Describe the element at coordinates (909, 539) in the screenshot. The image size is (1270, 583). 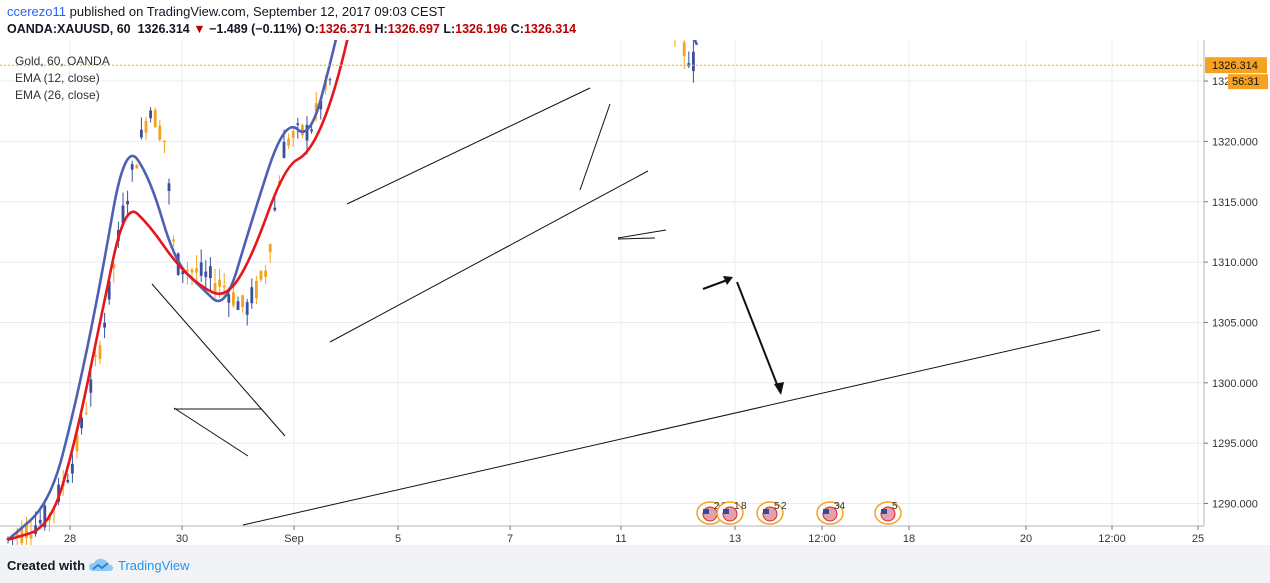
I see `time-tick-label: 18` at that location.